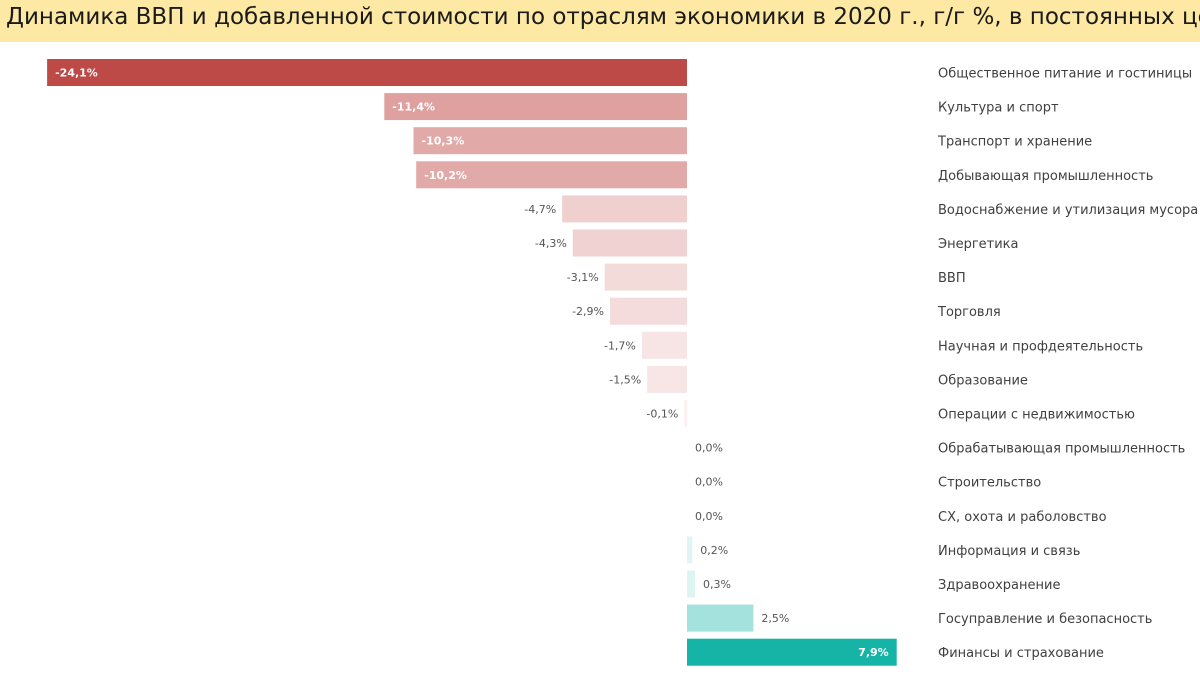 The height and width of the screenshot is (674, 1200). What do you see at coordinates (978, 244) in the screenshot?
I see `category-label: Энергетика` at bounding box center [978, 244].